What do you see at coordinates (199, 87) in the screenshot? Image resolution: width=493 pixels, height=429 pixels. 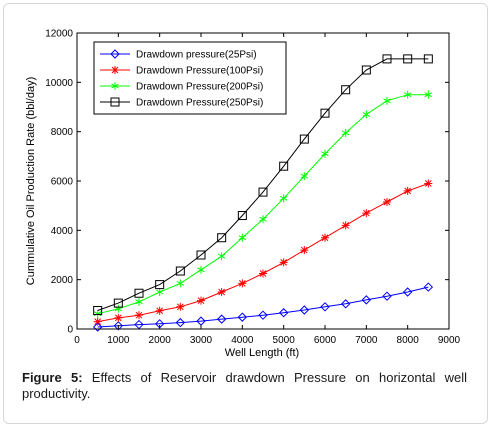 I see `legend-label: Drawdown Pressure(200Psi)` at bounding box center [199, 87].